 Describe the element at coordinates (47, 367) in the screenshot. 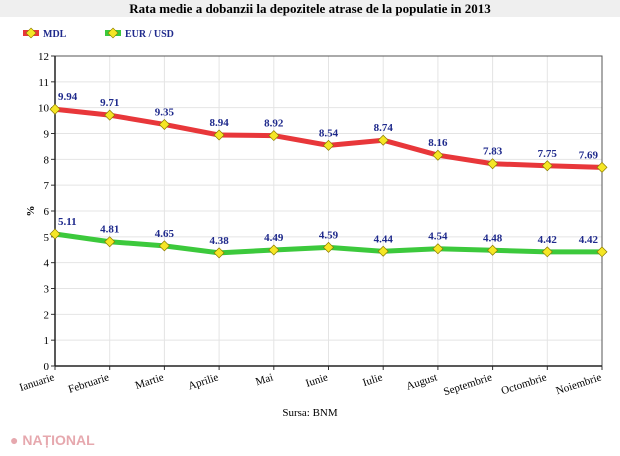

I see `y-tick-label: 0` at that location.